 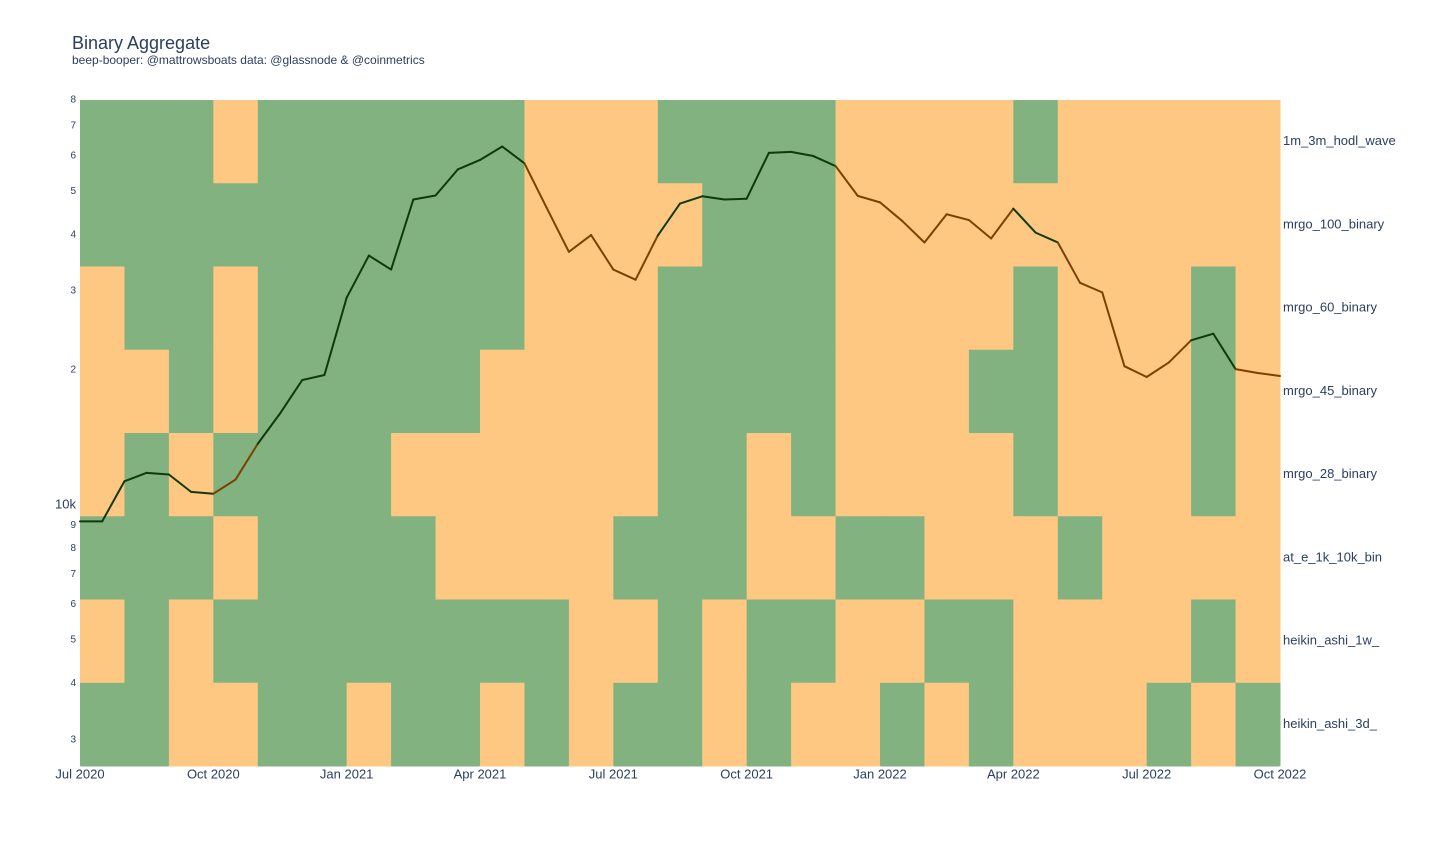 What do you see at coordinates (1330, 723) in the screenshot?
I see `row-label: heikin_ashi_3d_` at bounding box center [1330, 723].